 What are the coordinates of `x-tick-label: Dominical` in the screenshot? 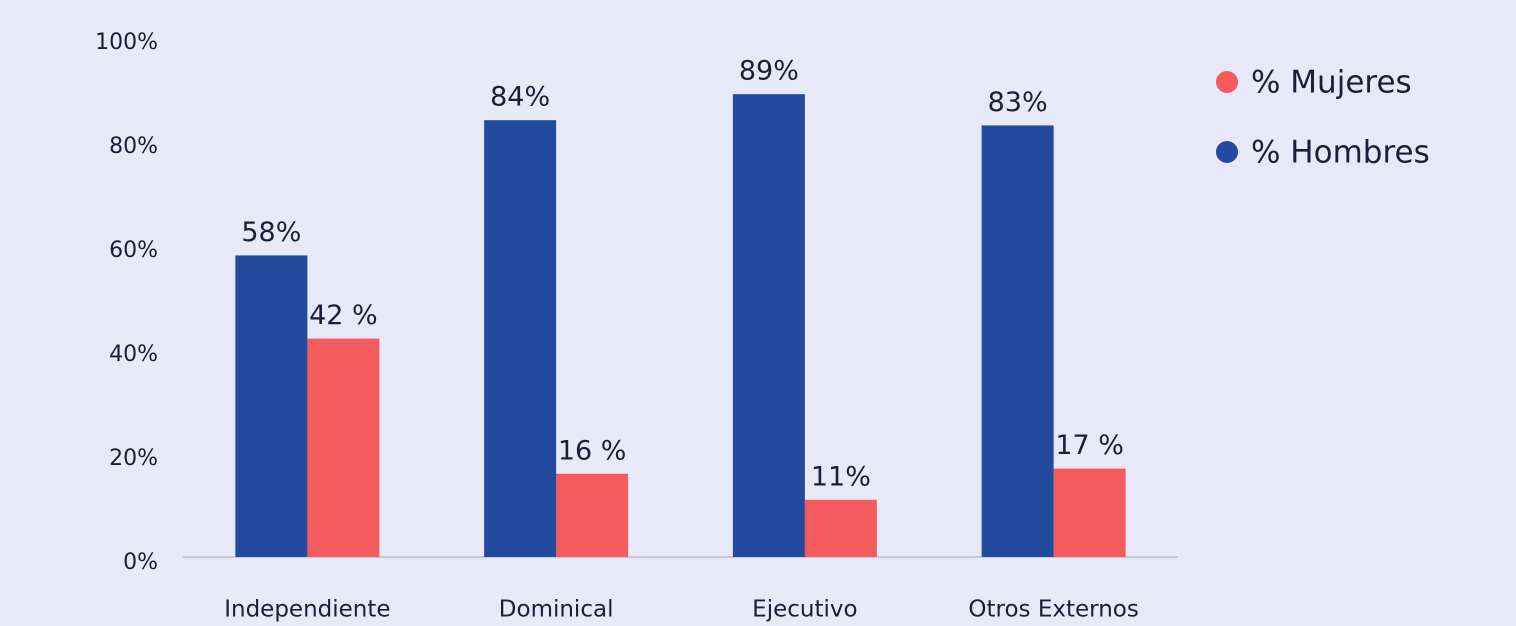 It's located at (556, 610).